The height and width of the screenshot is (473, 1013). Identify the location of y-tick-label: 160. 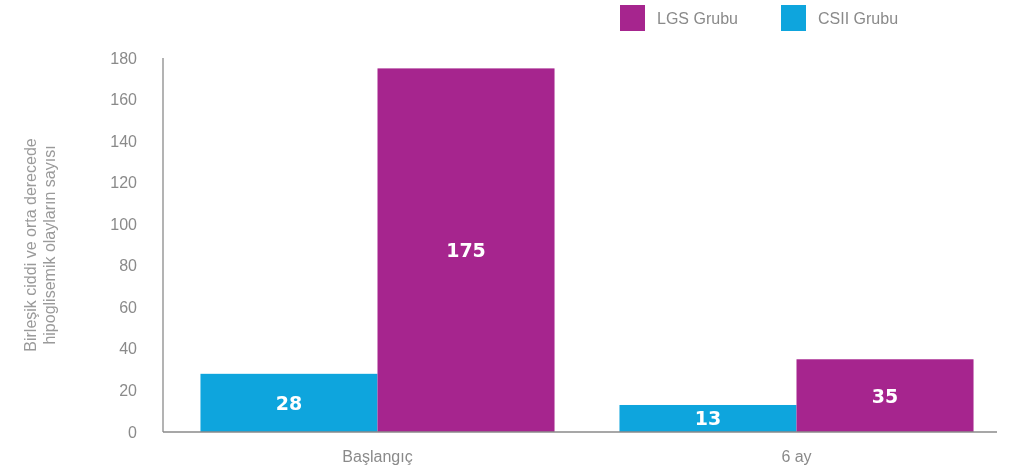
(124, 100).